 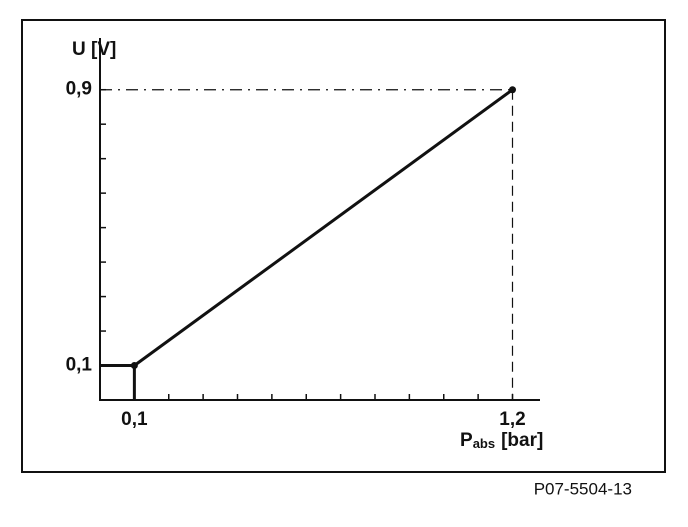 I want to click on y-tick-label: 0,1, so click(x=79, y=365).